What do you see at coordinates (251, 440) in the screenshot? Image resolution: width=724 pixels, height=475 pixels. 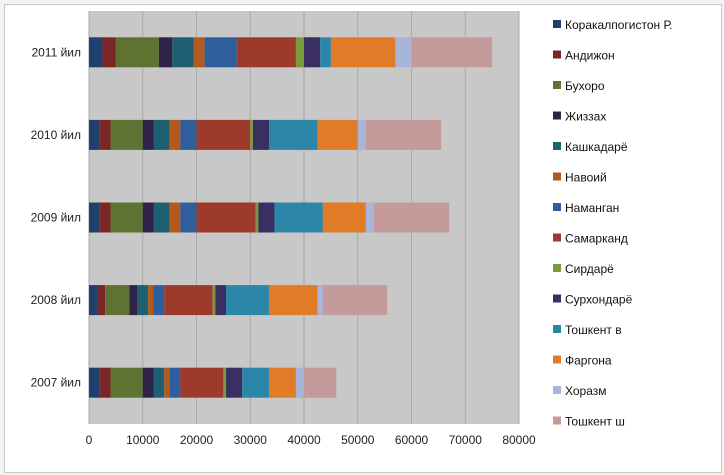 I see `x-tick-label: 30000` at bounding box center [251, 440].